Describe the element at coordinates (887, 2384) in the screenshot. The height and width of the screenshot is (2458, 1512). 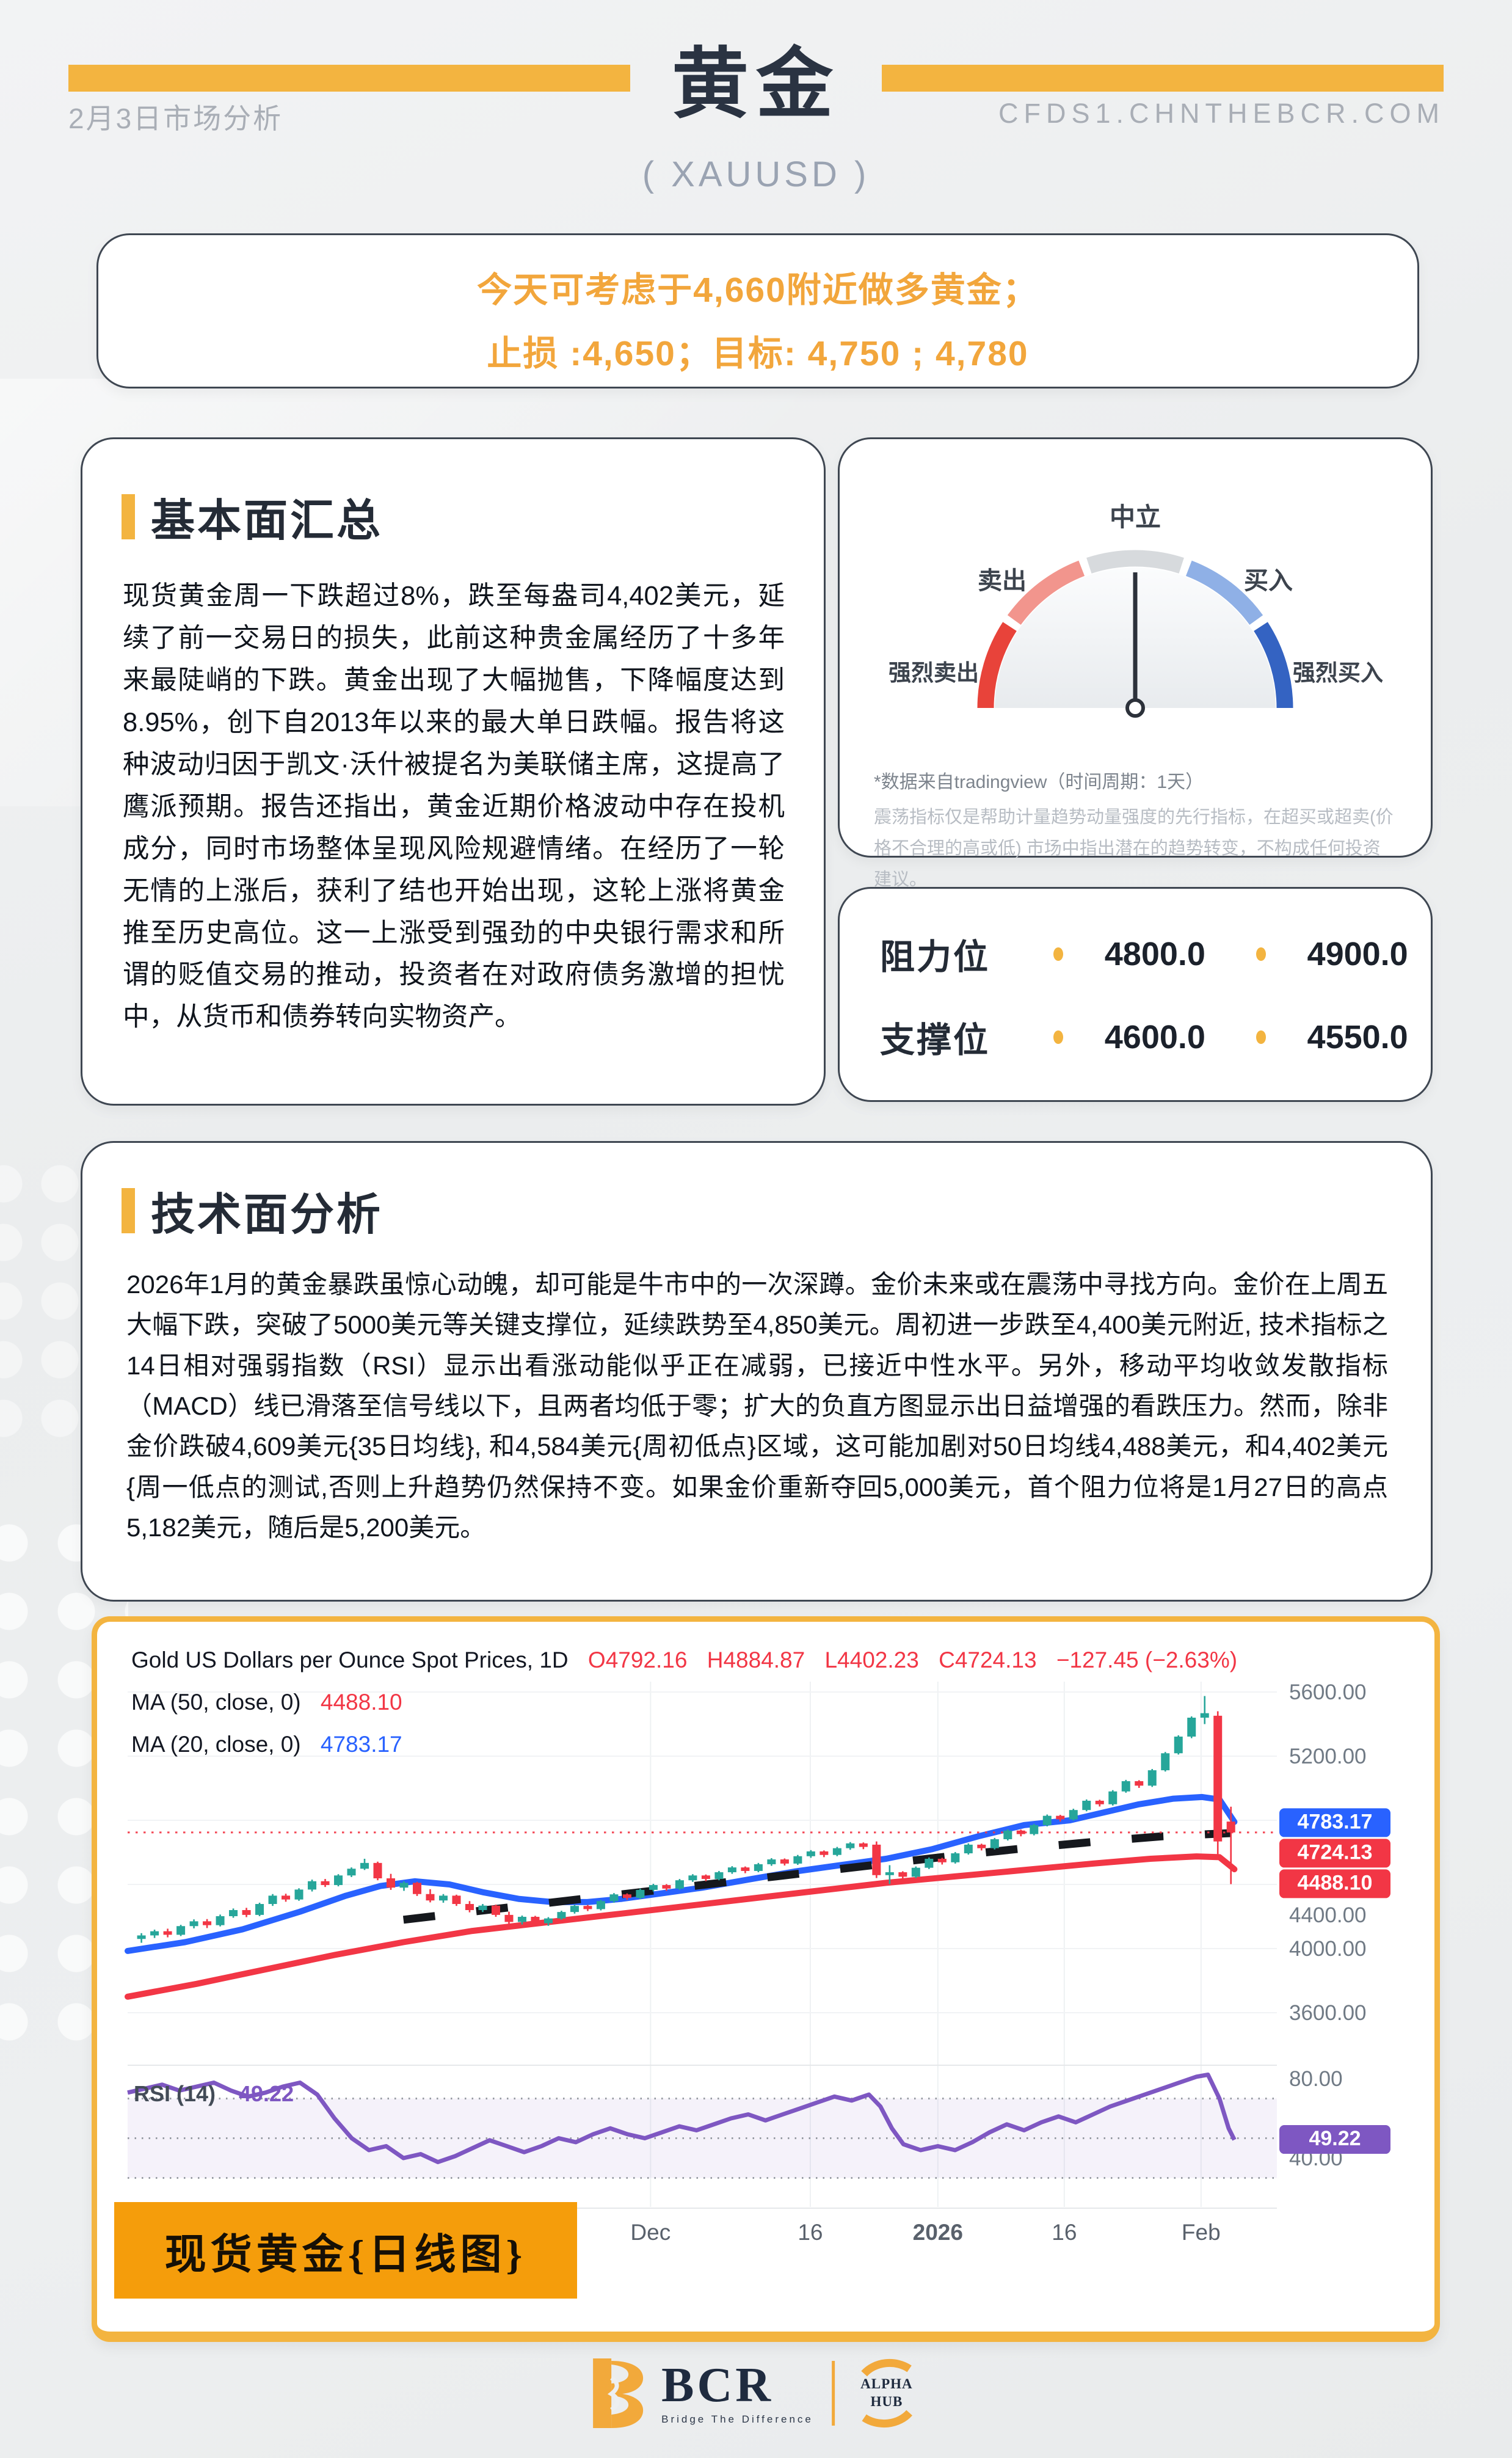
I see `alpha-label-line1: ALPHA` at that location.